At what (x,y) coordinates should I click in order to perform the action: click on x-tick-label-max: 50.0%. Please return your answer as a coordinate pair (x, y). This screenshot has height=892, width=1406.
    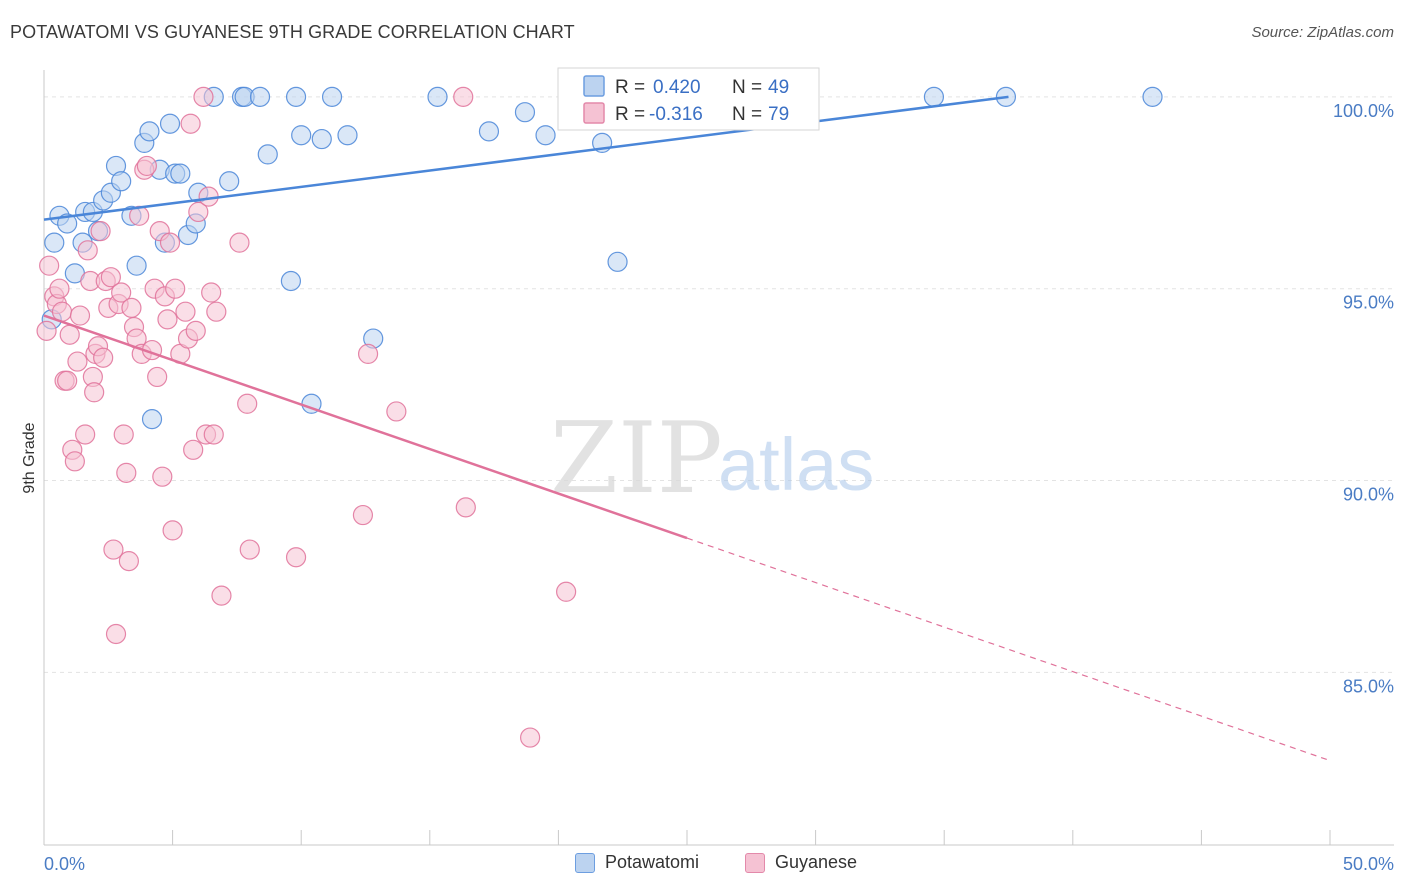
    Looking at the image, I should click on (1368, 864).